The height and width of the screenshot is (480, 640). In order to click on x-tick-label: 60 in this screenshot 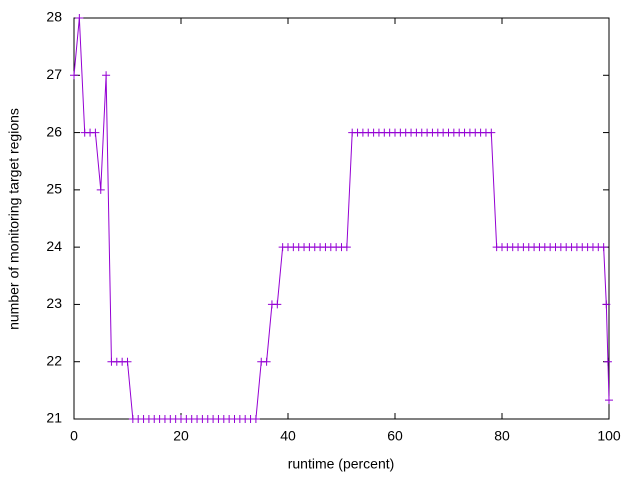, I will do `click(395, 436)`.